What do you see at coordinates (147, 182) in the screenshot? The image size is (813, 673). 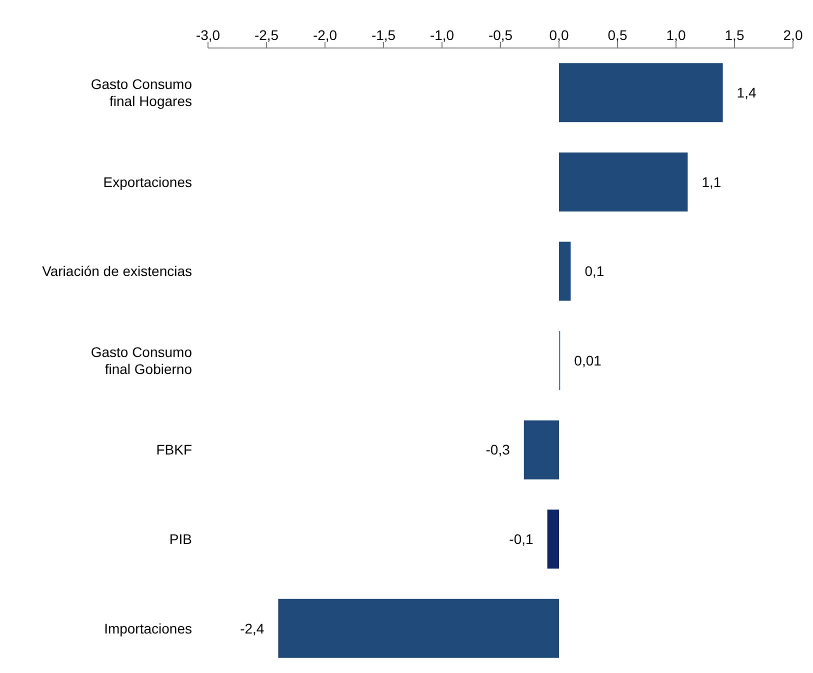 I see `y-tick-label: Exportaciones` at bounding box center [147, 182].